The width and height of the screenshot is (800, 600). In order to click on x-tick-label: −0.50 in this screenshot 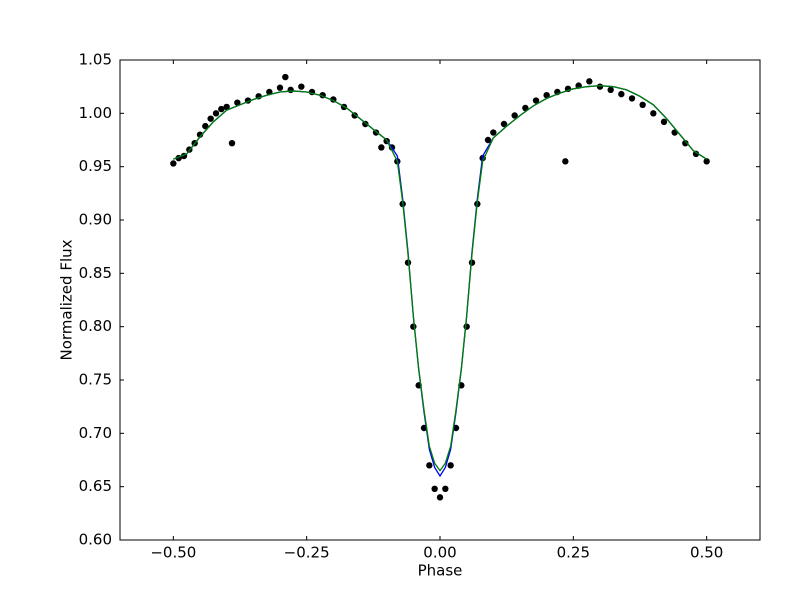, I will do `click(173, 553)`.